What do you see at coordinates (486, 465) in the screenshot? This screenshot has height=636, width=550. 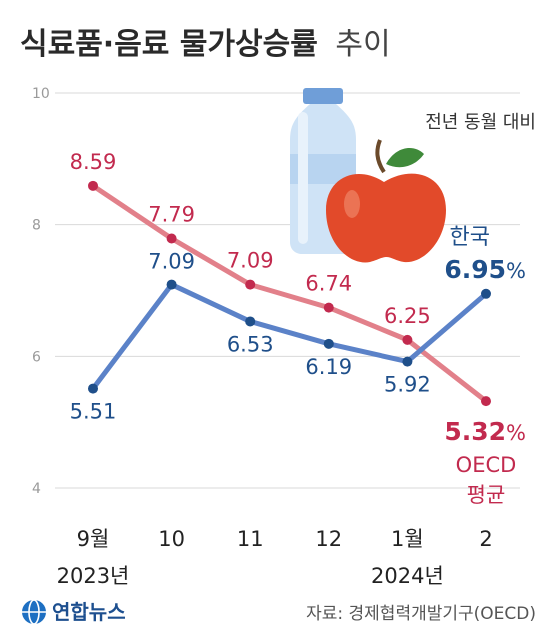 I see `oecd-series-name-line1: OECD` at bounding box center [486, 465].